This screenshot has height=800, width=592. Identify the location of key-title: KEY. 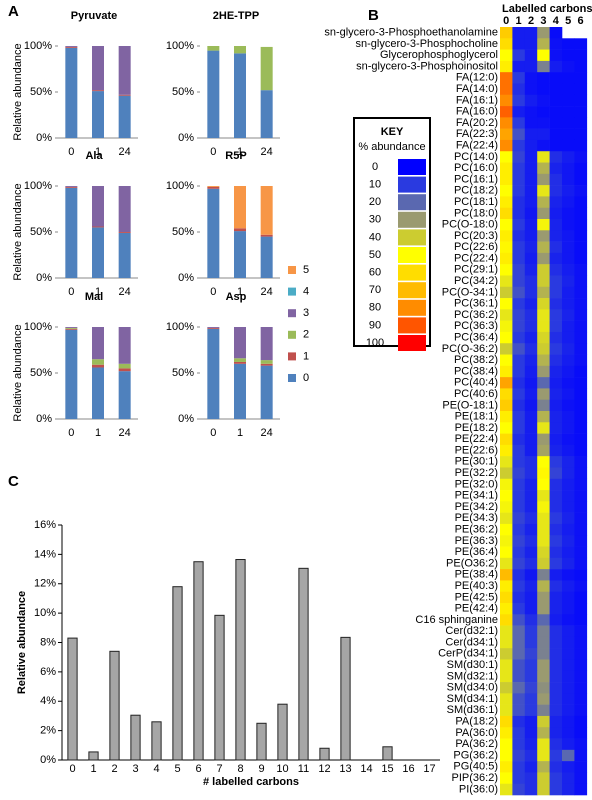
(392, 132).